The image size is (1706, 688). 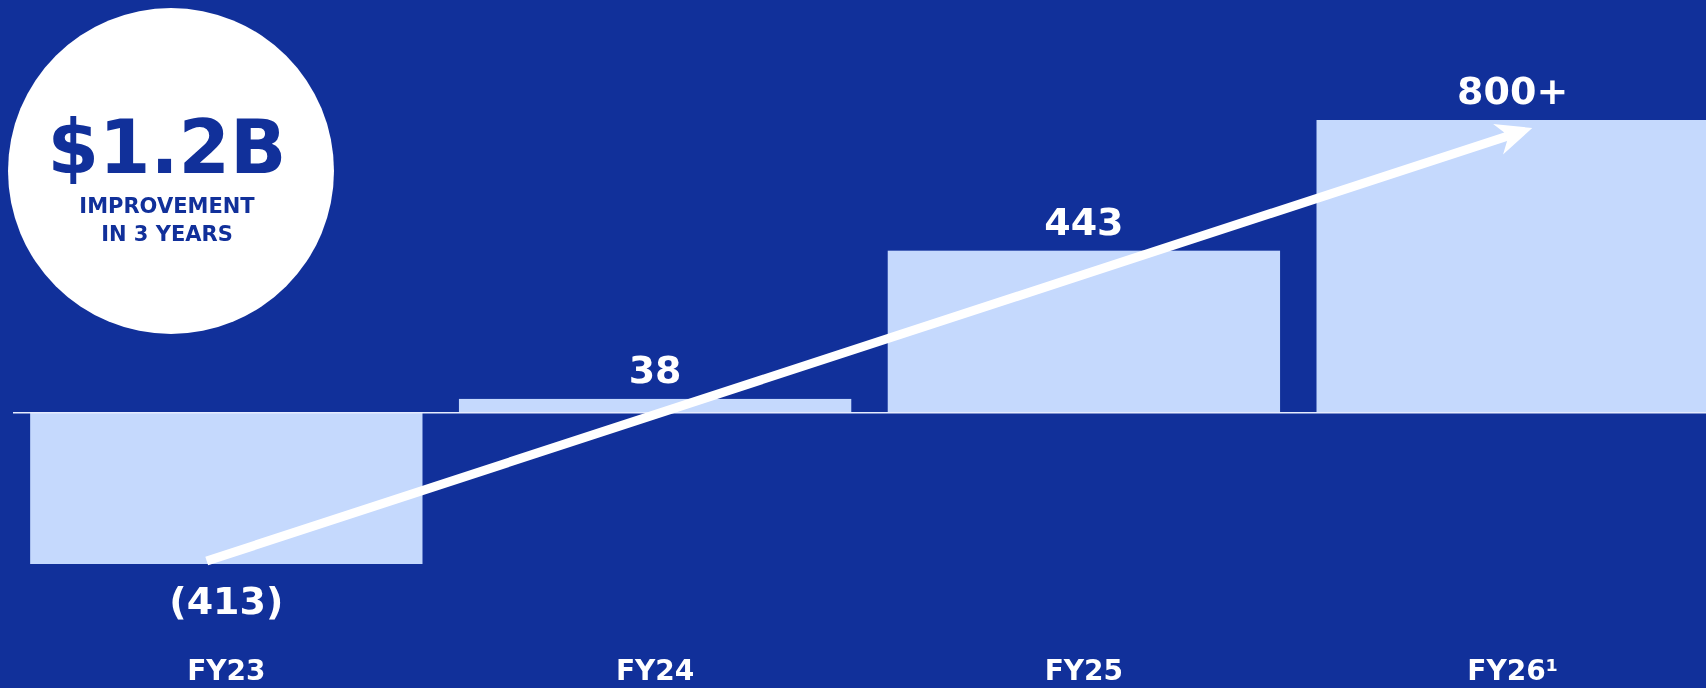 I want to click on data-label: (413), so click(x=226, y=601).